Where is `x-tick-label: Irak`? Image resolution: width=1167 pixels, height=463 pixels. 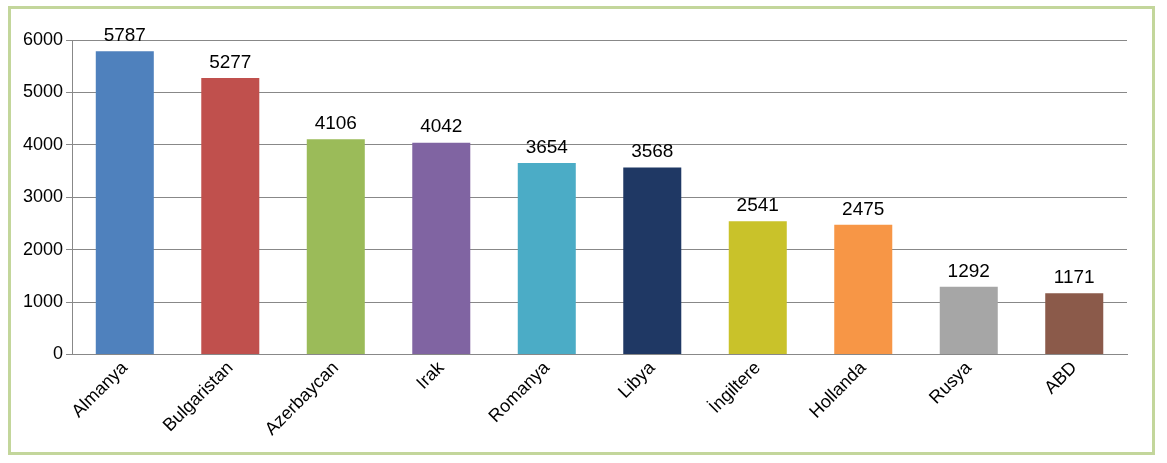
x-tick-label: Irak is located at coordinates (430, 374).